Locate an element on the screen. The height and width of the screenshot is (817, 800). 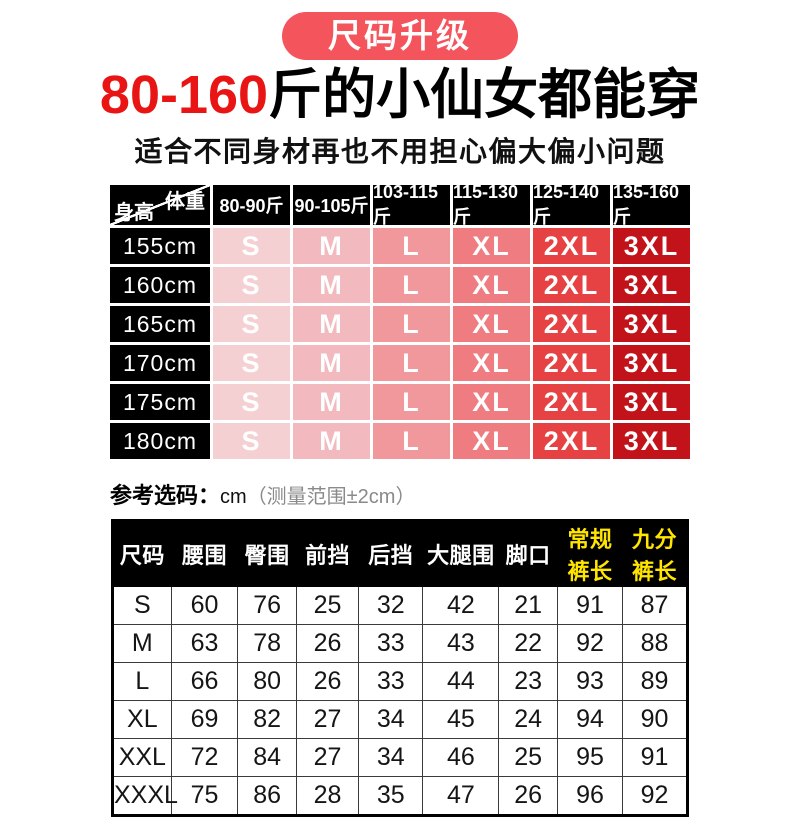
measure-header-cell: 常规裤长 is located at coordinates (589, 554).